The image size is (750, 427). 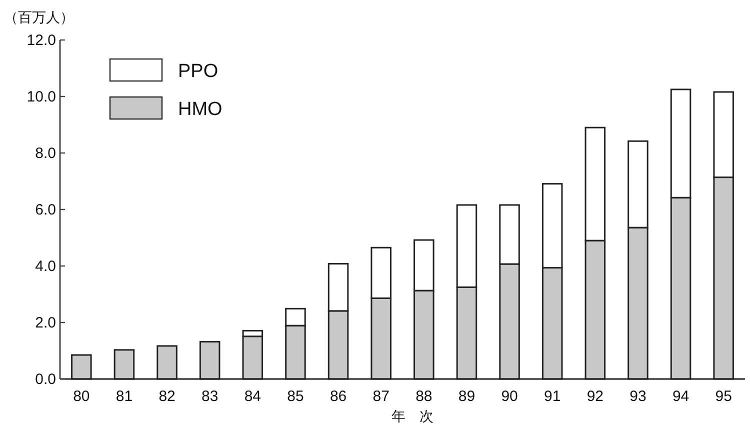 What do you see at coordinates (41, 97) in the screenshot?
I see `y-tick-label: 10.0` at bounding box center [41, 97].